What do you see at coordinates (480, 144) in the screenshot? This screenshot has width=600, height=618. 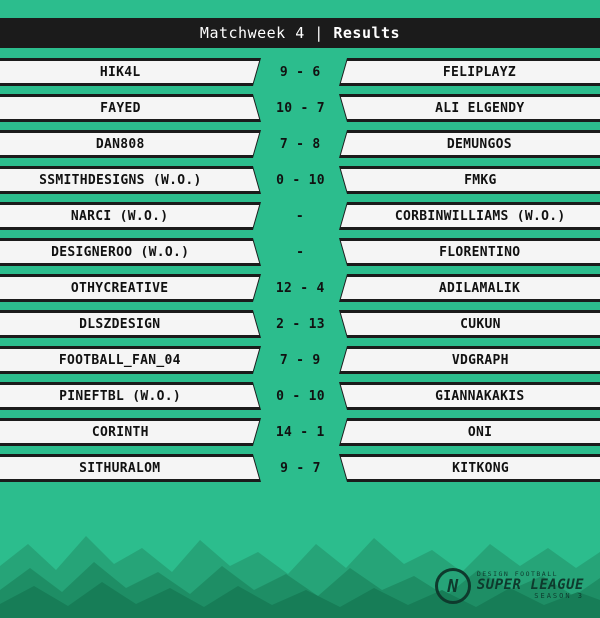 I see `away-team-name: DEMUNGOS` at bounding box center [480, 144].